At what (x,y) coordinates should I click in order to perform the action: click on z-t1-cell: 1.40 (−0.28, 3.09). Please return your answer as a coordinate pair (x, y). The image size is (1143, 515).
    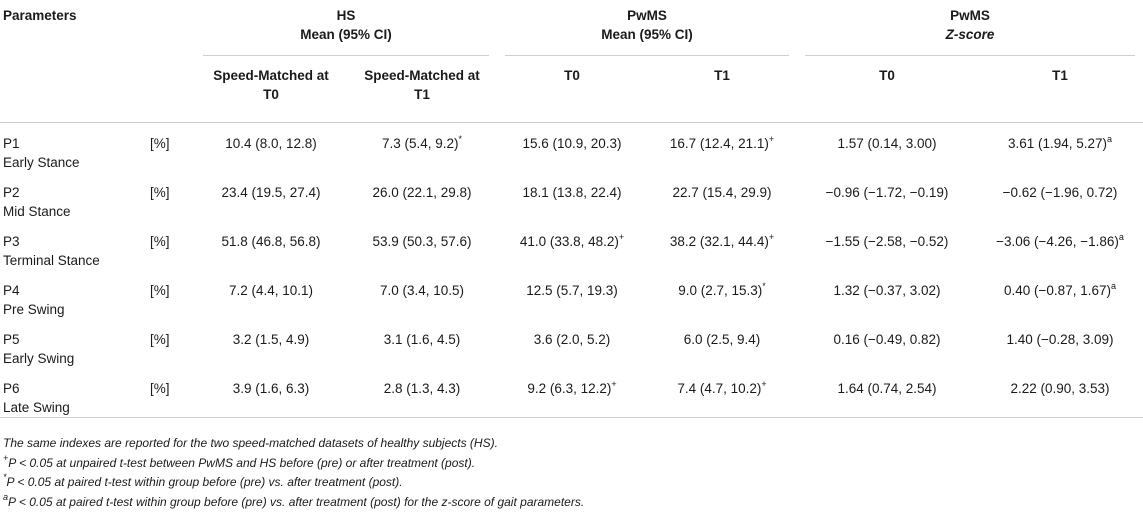
    Looking at the image, I should click on (1060, 339).